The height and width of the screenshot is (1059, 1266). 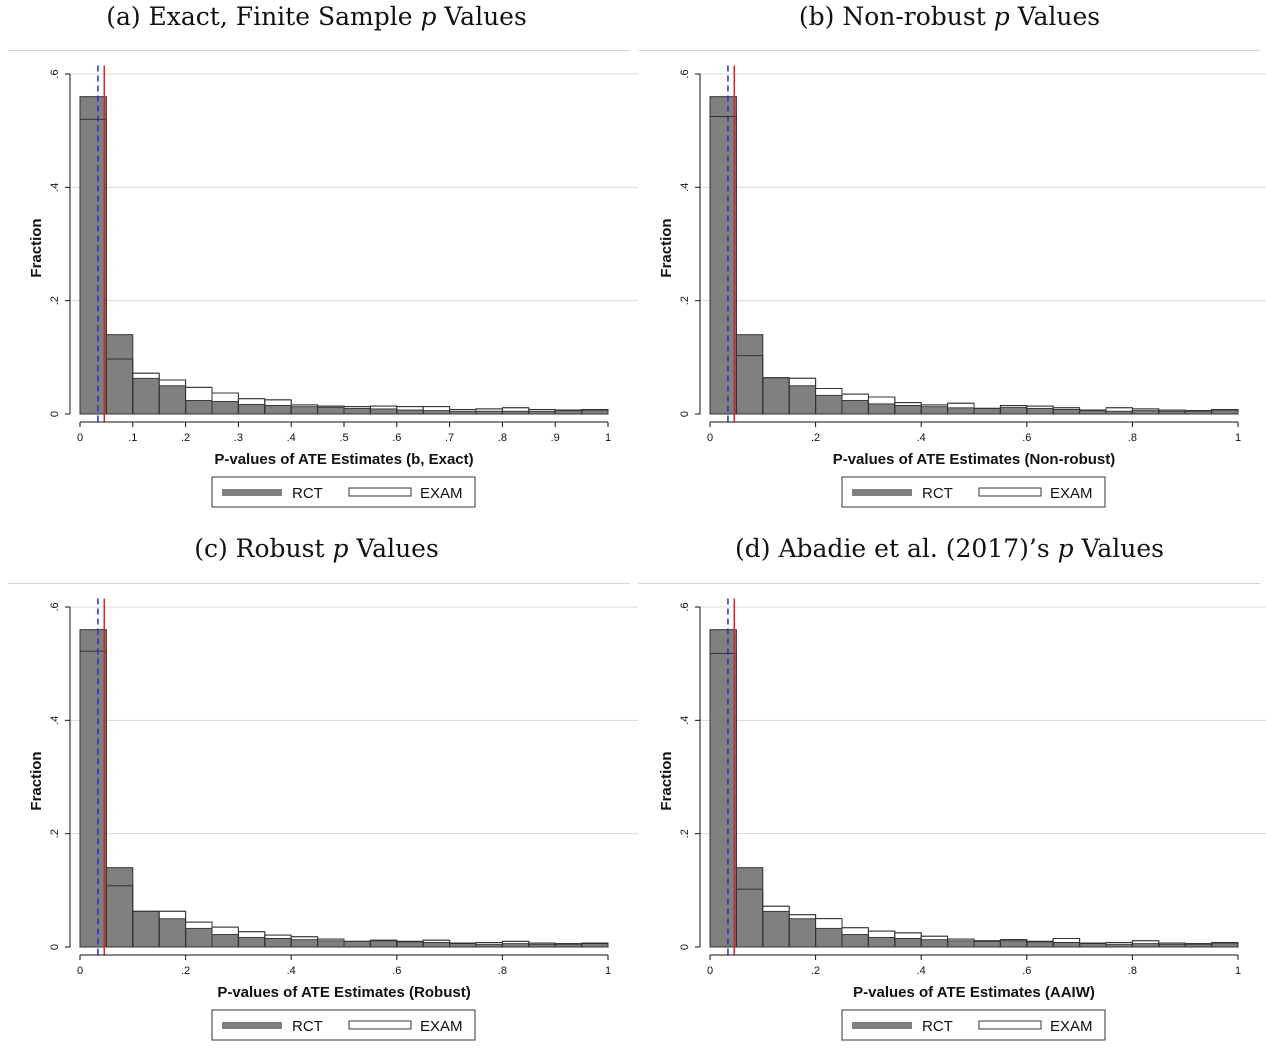 What do you see at coordinates (343, 459) in the screenshot?
I see `x-axis-label: P-values of ATE Estimates (b, Exact)` at bounding box center [343, 459].